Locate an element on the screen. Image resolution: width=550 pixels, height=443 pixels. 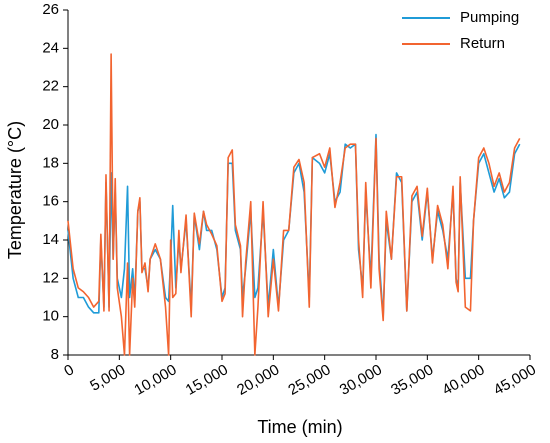
y-tick-label: 12 is located at coordinates (50, 277).